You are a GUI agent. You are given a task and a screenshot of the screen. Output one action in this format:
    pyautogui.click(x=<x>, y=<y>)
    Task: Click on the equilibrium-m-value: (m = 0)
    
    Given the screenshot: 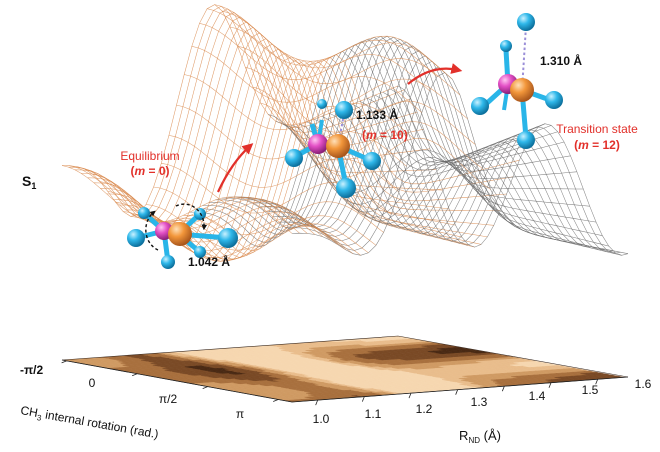 What is the action you would take?
    pyautogui.click(x=149, y=171)
    